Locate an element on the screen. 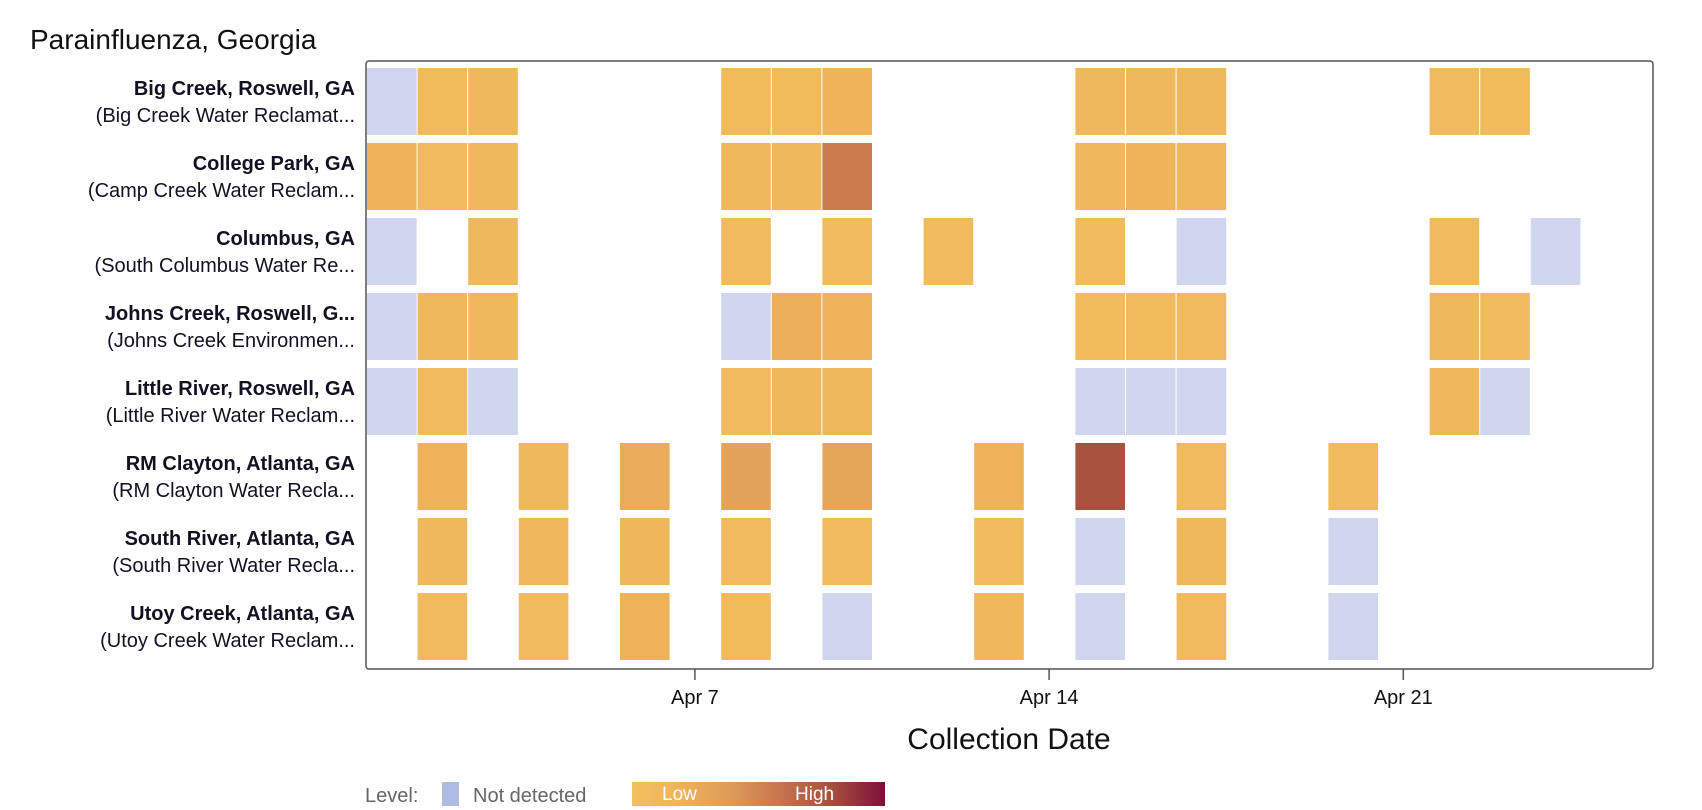 The image size is (1702, 810). legend-gradient-bar is located at coordinates (758, 794).